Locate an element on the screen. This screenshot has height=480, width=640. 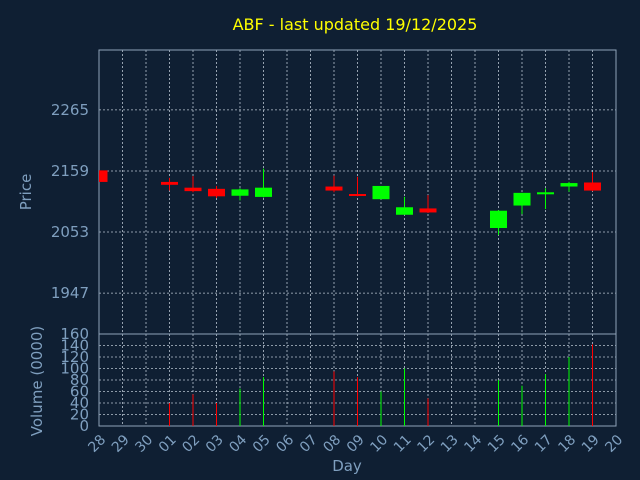
x-tick-label: 03 is located at coordinates (215, 444).